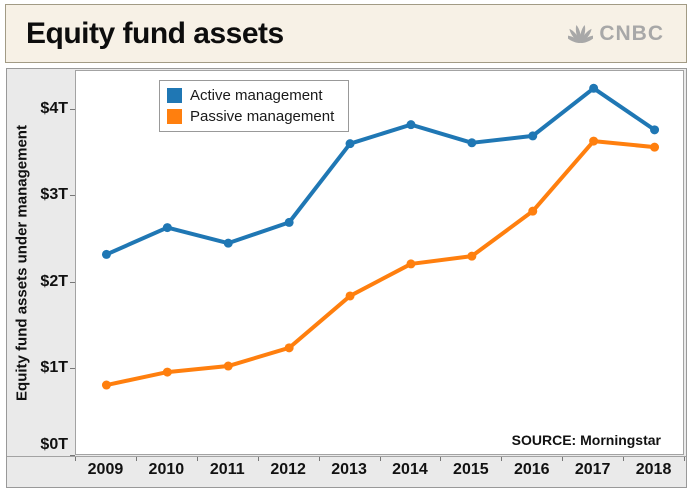 The width and height of the screenshot is (692, 492). What do you see at coordinates (531, 469) in the screenshot?
I see `x-tick-label: 2016` at bounding box center [531, 469].